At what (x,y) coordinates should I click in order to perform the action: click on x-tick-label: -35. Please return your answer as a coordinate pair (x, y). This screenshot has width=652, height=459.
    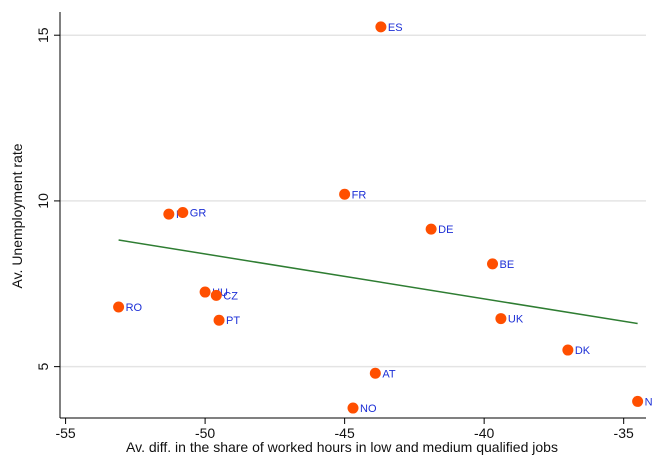
    Looking at the image, I should click on (624, 433).